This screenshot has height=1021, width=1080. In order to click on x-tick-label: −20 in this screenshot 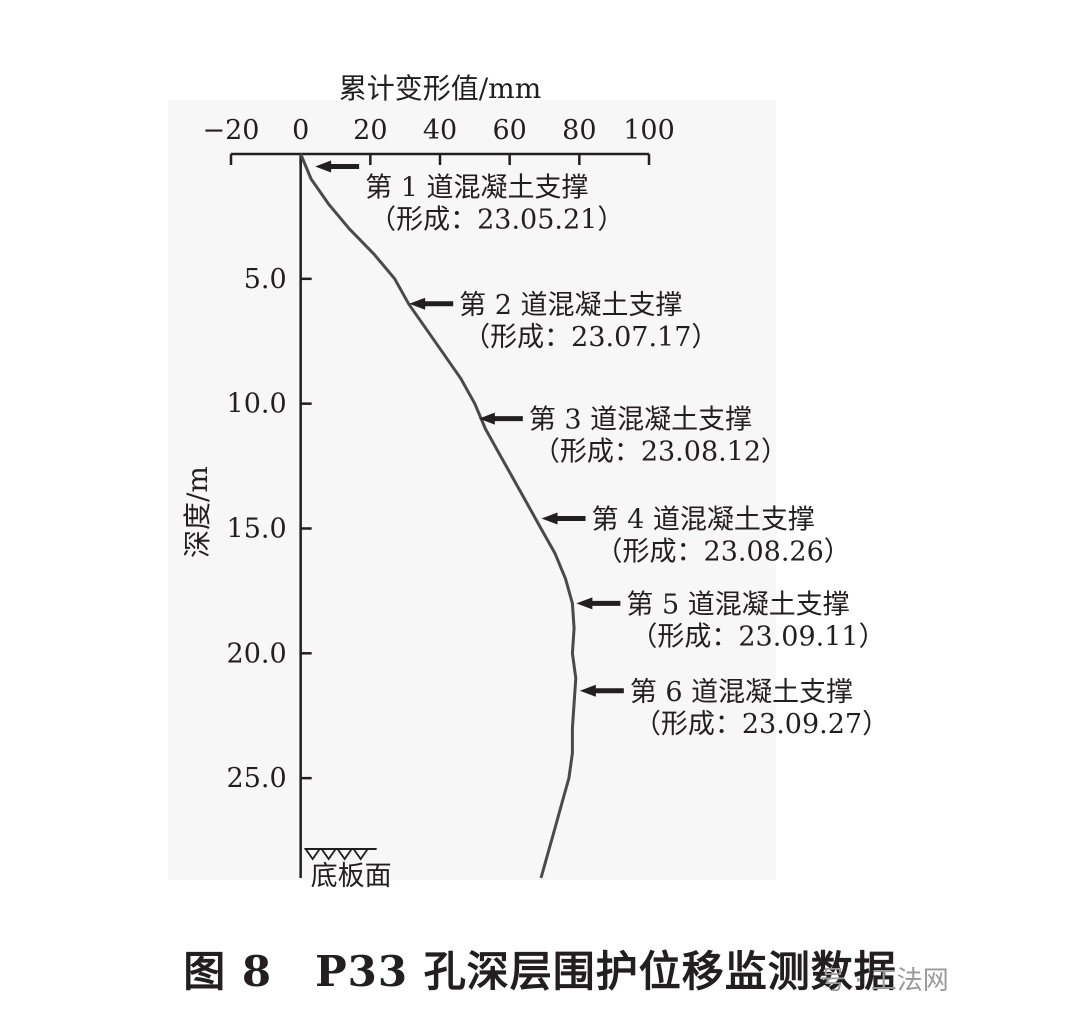, I will do `click(231, 130)`.